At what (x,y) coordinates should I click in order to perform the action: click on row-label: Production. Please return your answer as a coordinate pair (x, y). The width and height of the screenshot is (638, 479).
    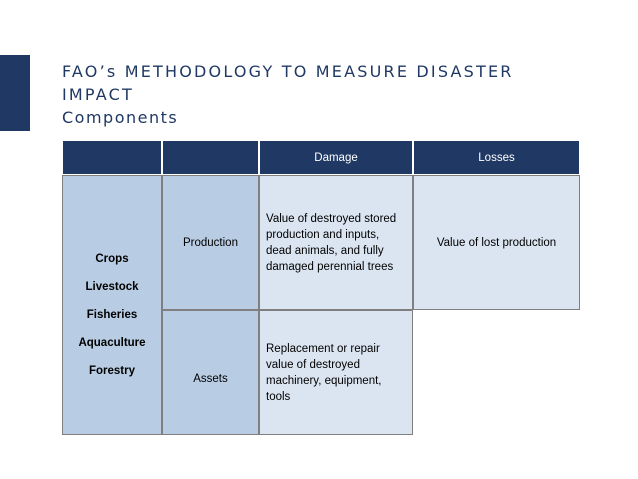
    Looking at the image, I should click on (210, 242).